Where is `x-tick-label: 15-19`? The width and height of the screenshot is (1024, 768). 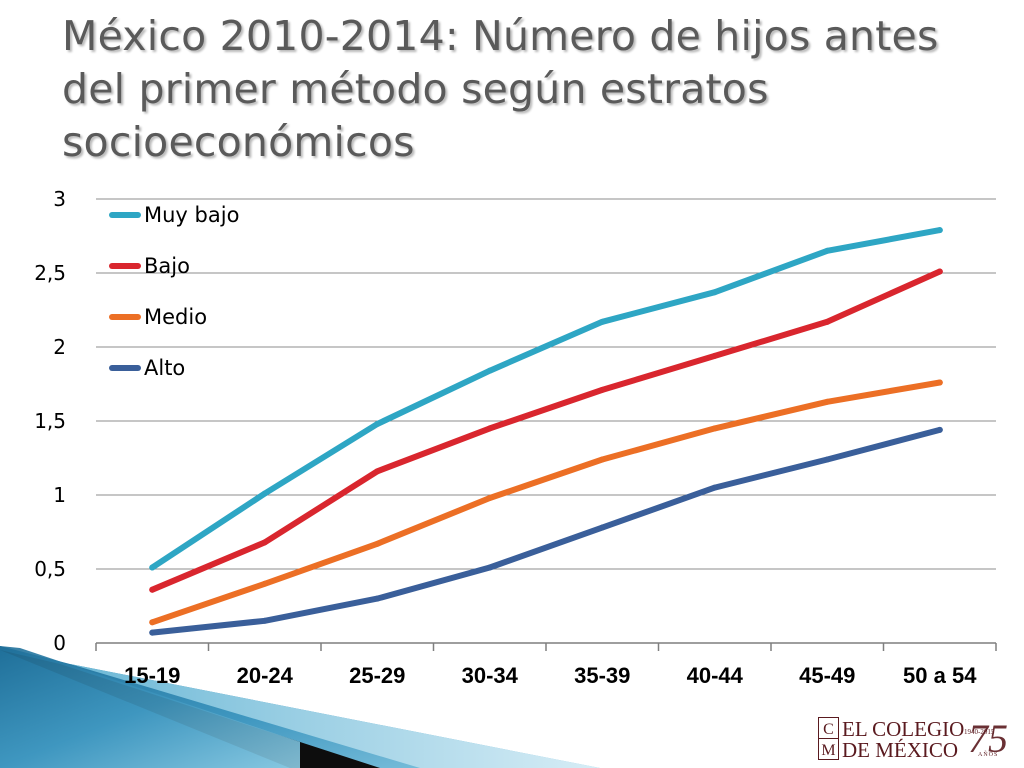 x-tick-label: 15-19 is located at coordinates (152, 675).